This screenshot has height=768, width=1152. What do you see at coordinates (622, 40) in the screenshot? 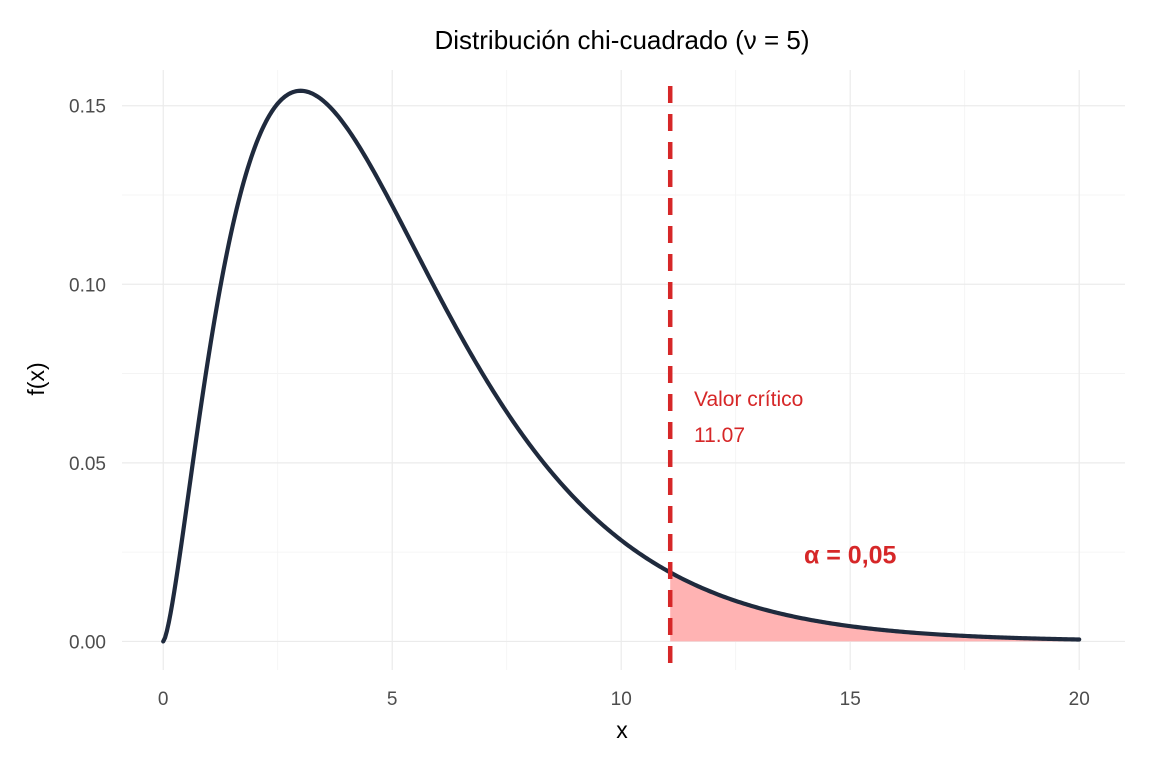
I see `chart-title: Distribución chi-cuadrado (ν = 5)` at bounding box center [622, 40].